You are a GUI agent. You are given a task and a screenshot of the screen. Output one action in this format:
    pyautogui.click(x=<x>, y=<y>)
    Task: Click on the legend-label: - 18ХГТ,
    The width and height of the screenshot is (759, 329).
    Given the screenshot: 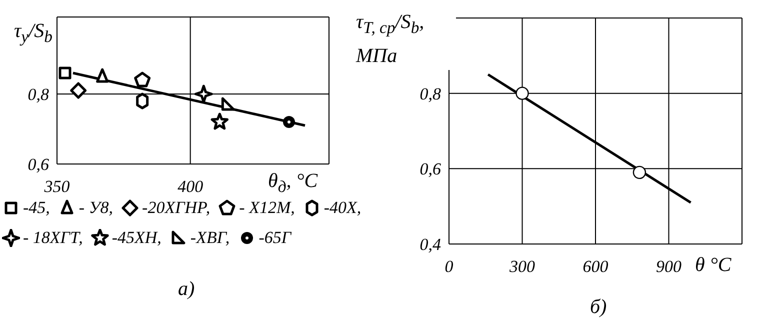 What is the action you would take?
    pyautogui.click(x=53, y=238)
    